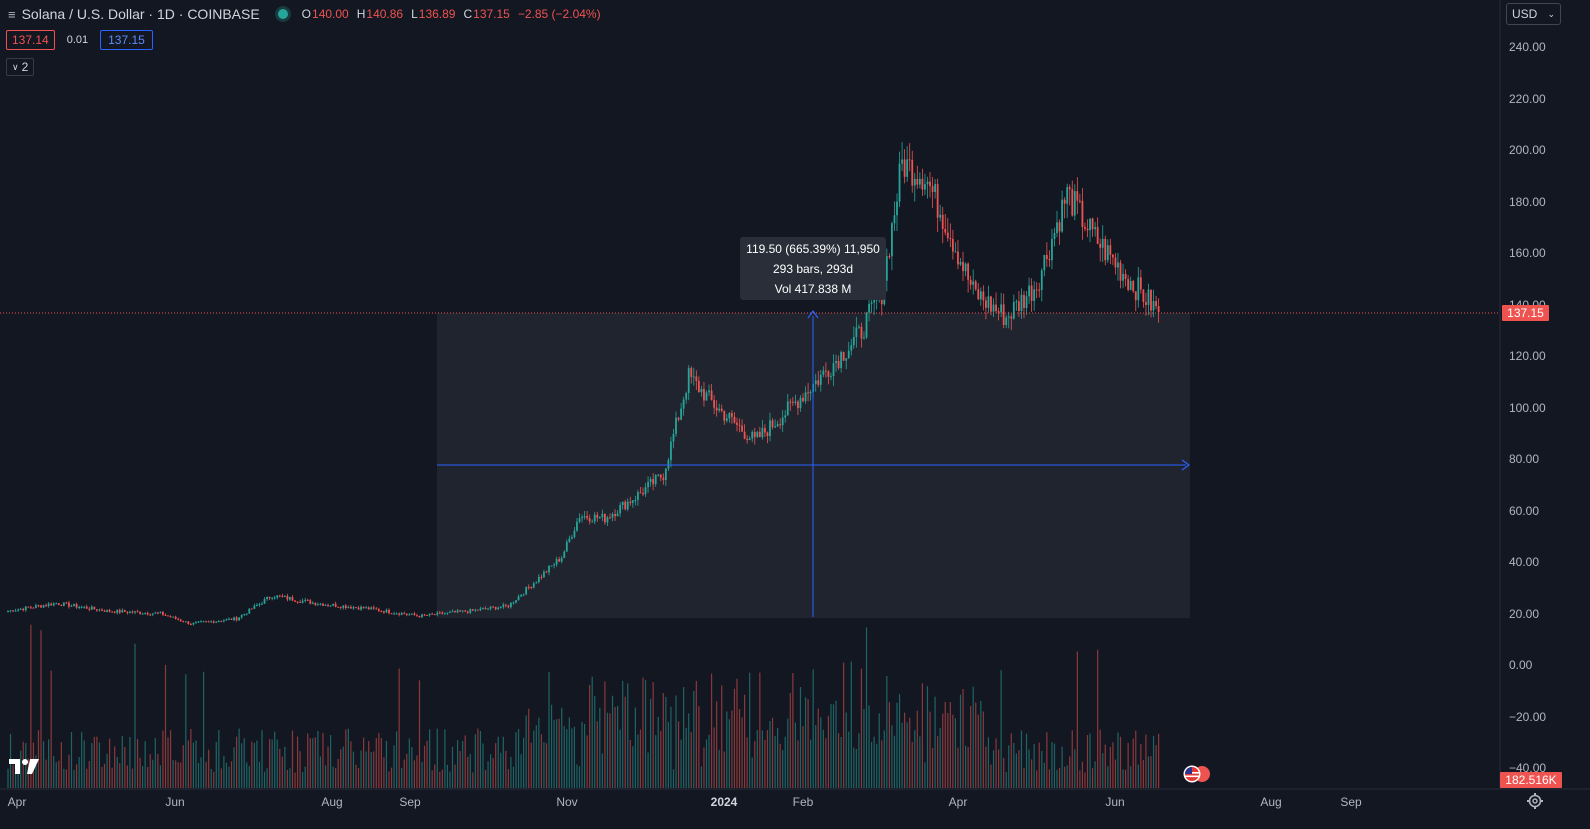  What do you see at coordinates (140, 14) in the screenshot?
I see `symbol-title: Solana / U.S. Dollar · 1D · COINBASE` at bounding box center [140, 14].